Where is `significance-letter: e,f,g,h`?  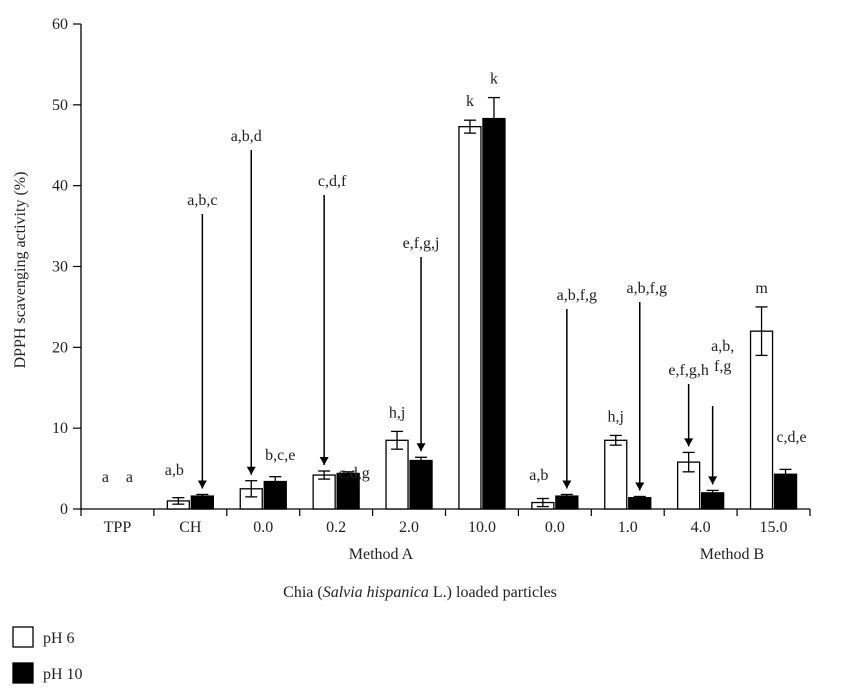
significance-letter: e,f,g,h is located at coordinates (688, 370).